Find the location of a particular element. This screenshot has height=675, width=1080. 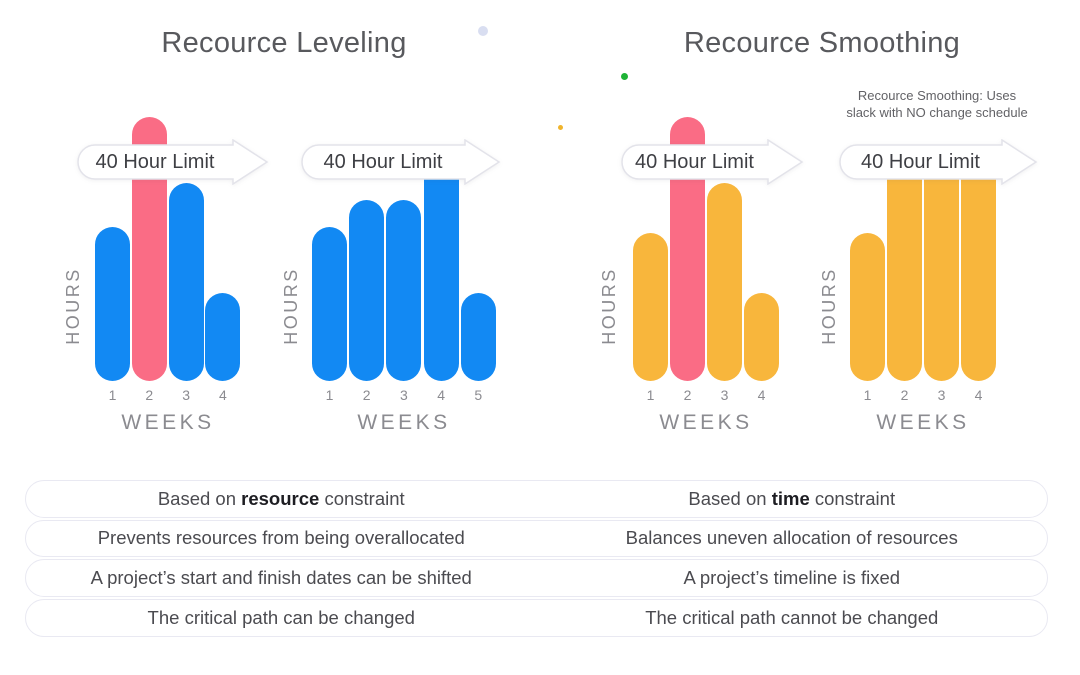

yellow-dot is located at coordinates (560, 127).